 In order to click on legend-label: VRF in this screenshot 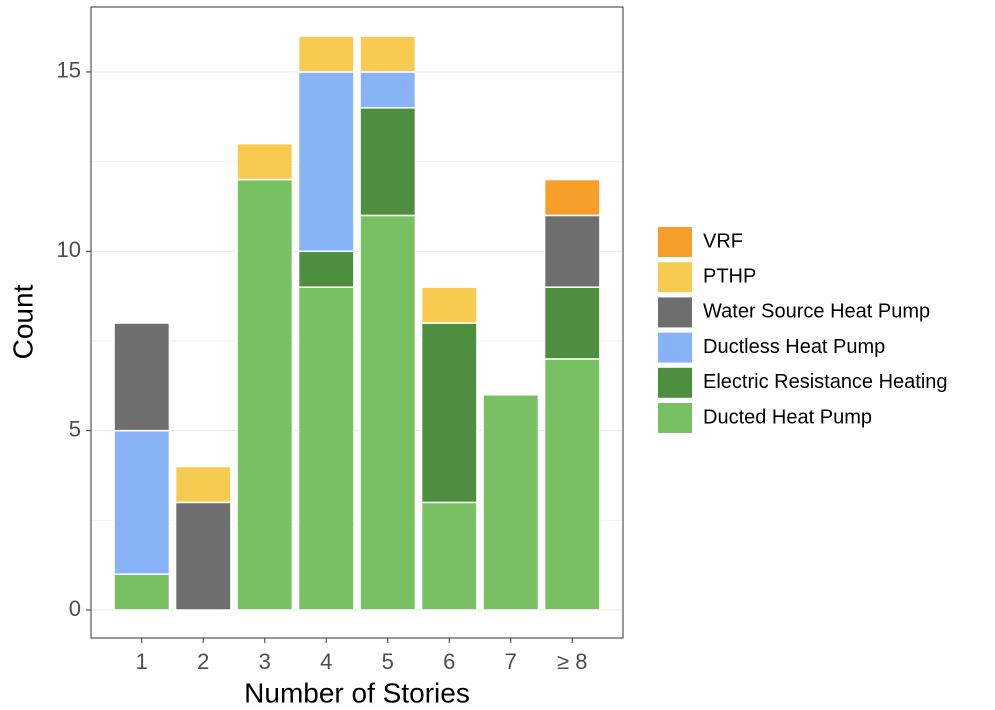, I will do `click(723, 241)`.